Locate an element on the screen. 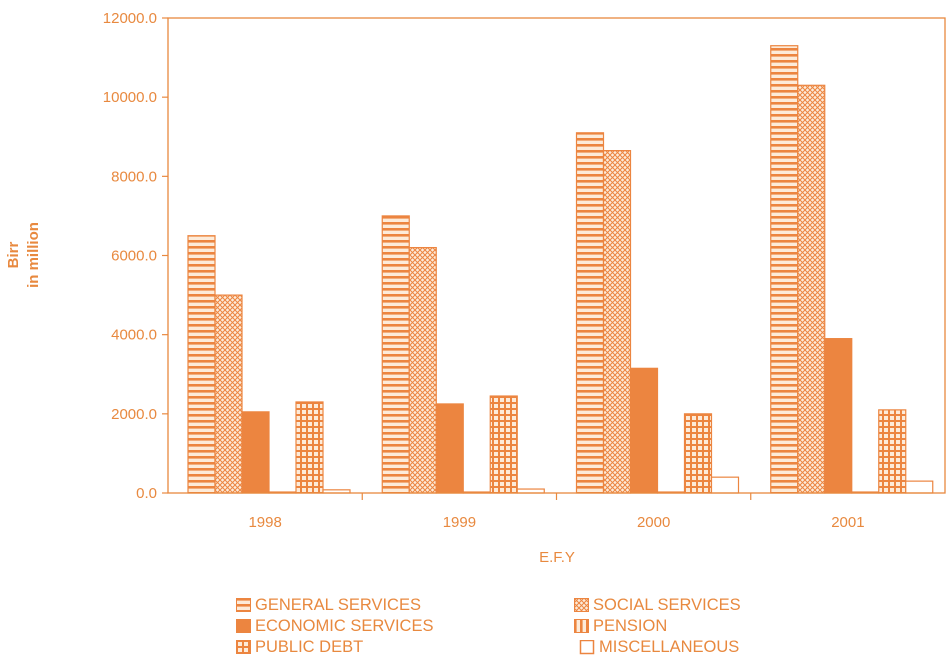 The width and height of the screenshot is (947, 667). bar-social-services-1999 is located at coordinates (422, 370).